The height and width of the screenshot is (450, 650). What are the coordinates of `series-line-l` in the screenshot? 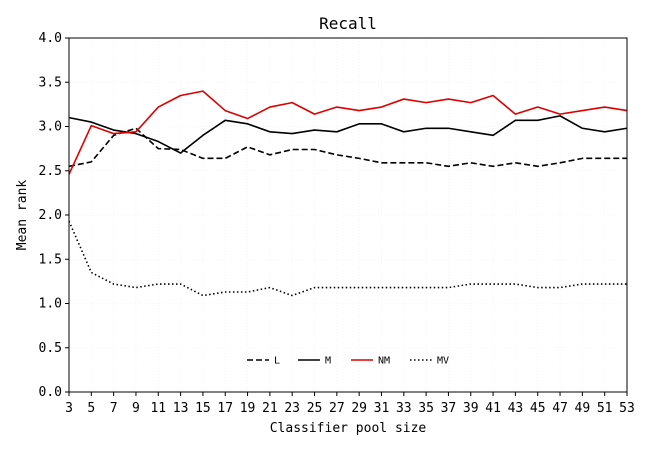 It's located at (347, 147).